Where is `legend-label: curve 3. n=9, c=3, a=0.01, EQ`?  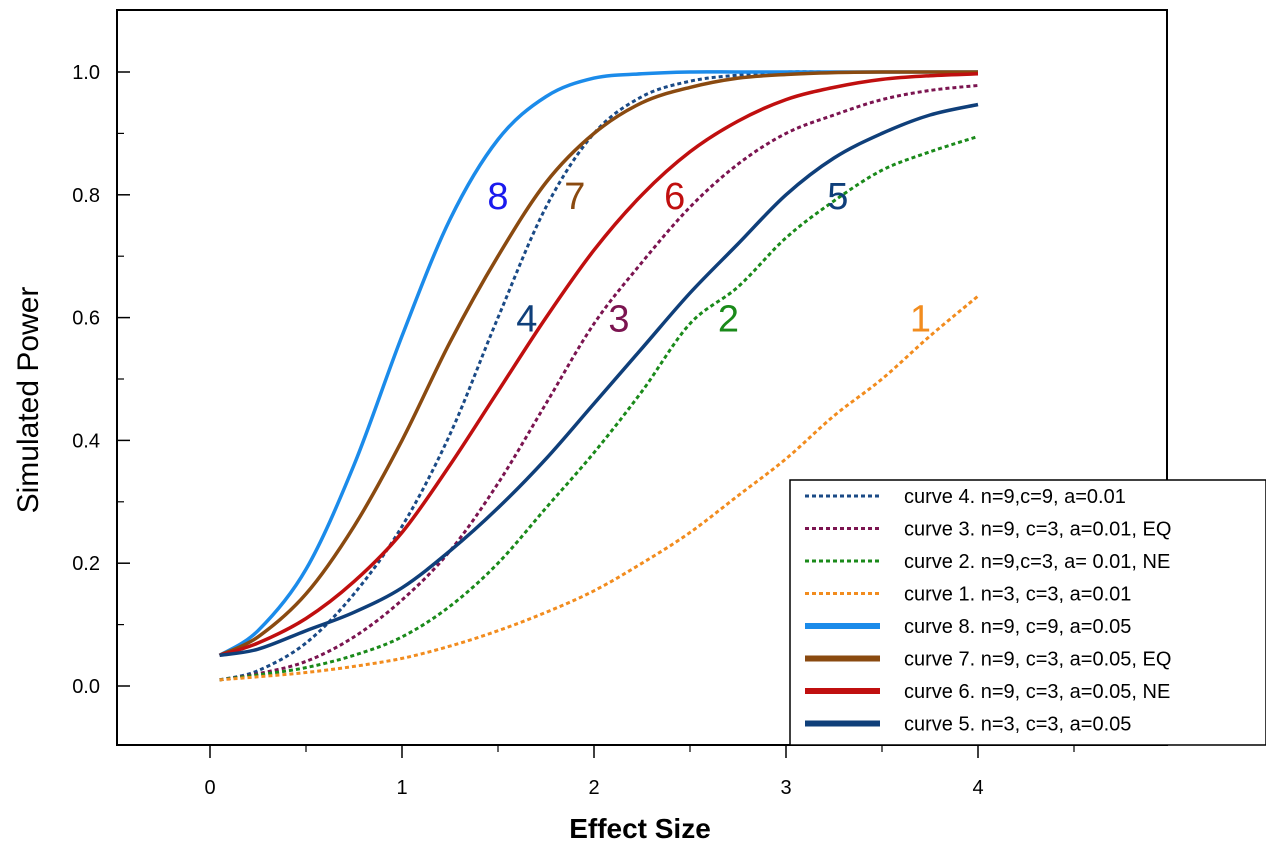
legend-label: curve 3. n=9, c=3, a=0.01, EQ is located at coordinates (1037, 530).